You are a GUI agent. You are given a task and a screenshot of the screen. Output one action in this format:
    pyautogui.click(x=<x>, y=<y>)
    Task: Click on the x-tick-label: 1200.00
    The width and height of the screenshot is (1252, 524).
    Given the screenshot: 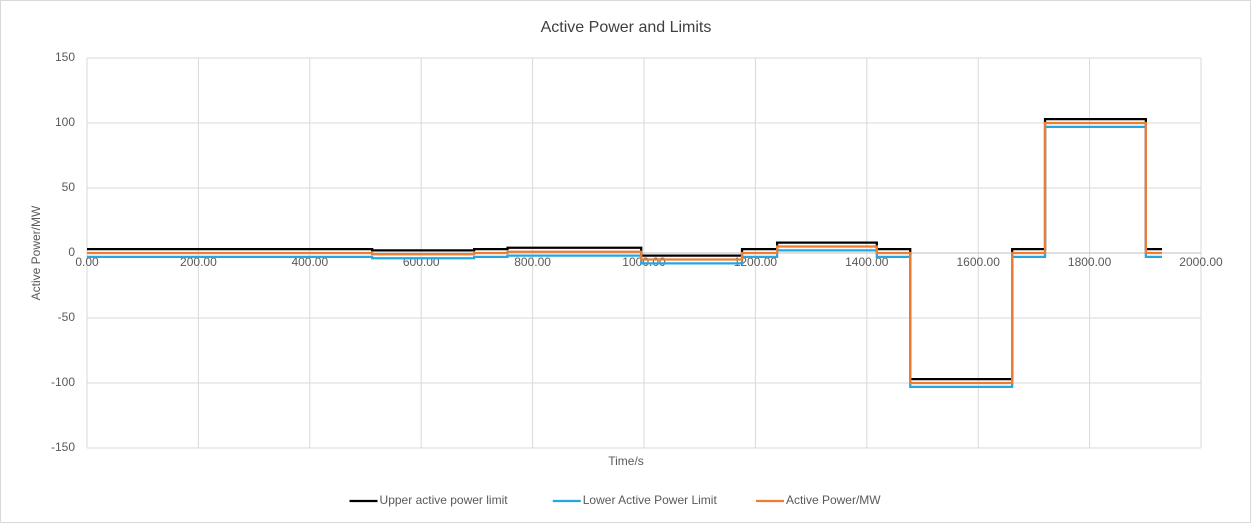 What is the action you would take?
    pyautogui.click(x=756, y=262)
    